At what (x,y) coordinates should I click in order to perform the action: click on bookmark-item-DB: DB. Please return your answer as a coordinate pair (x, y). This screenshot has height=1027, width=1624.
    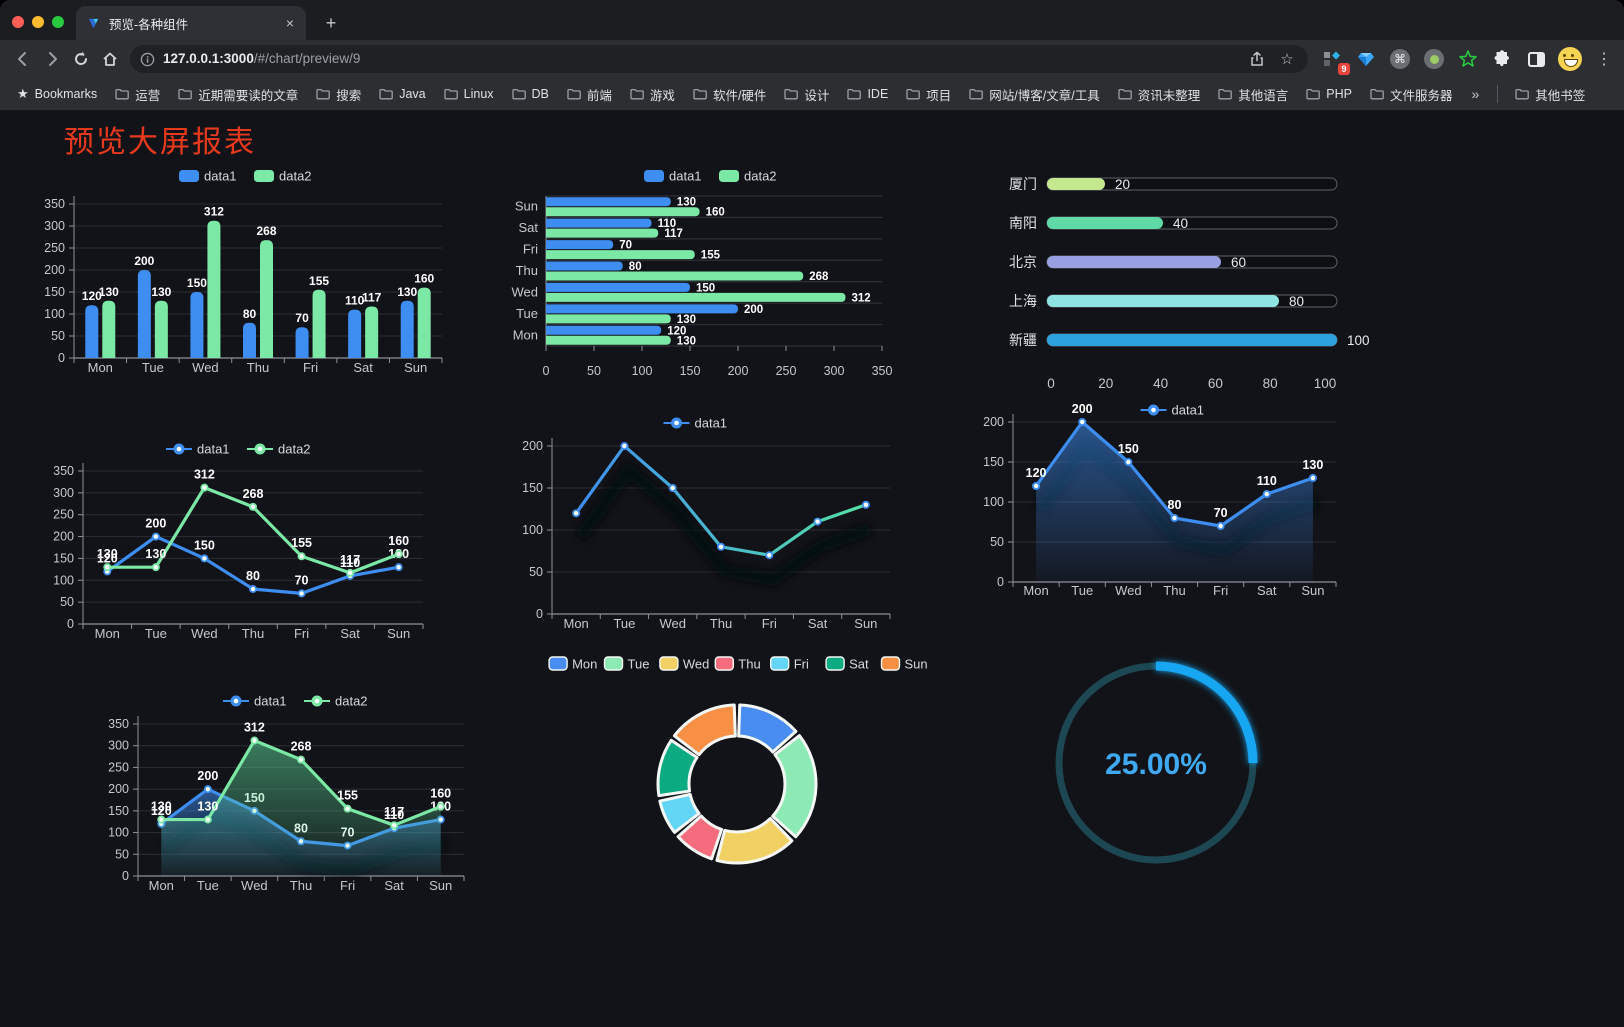
    Looking at the image, I should click on (530, 94).